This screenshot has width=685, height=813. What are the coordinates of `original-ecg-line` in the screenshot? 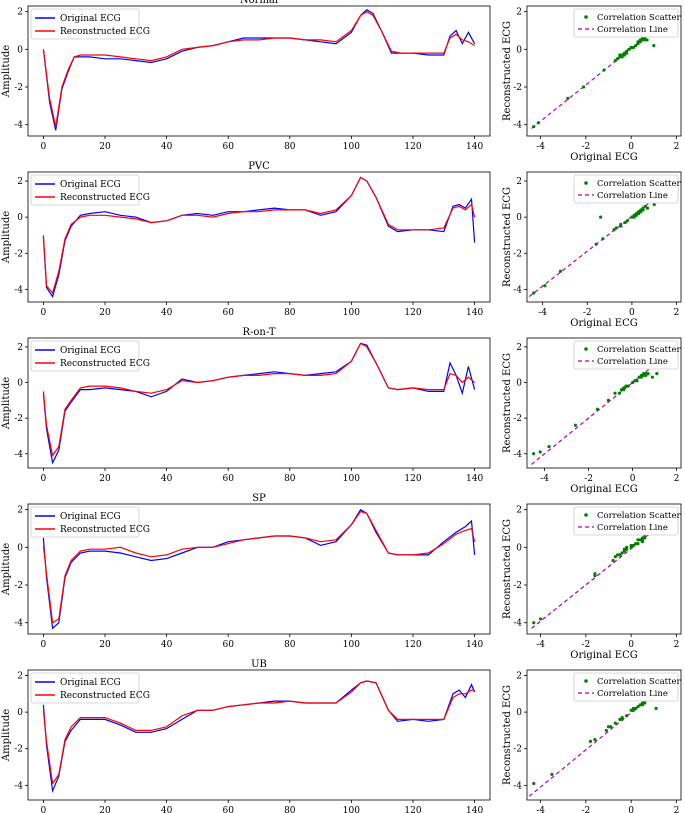 It's located at (259, 737).